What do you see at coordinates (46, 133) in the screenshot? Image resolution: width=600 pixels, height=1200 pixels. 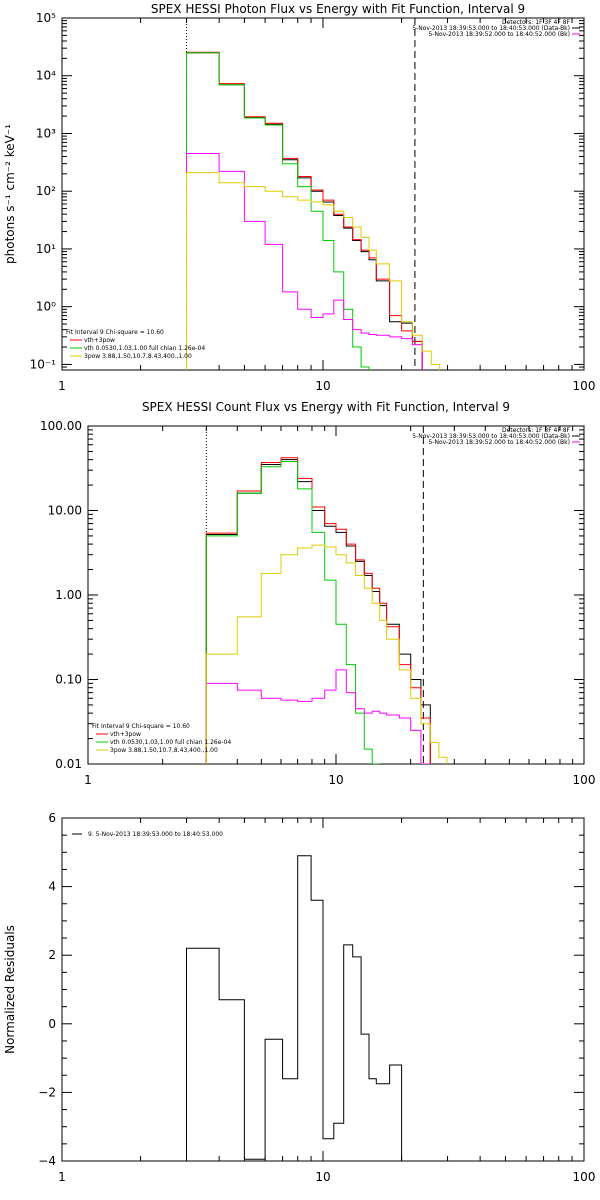 I see `y-tick-label: 10³` at bounding box center [46, 133].